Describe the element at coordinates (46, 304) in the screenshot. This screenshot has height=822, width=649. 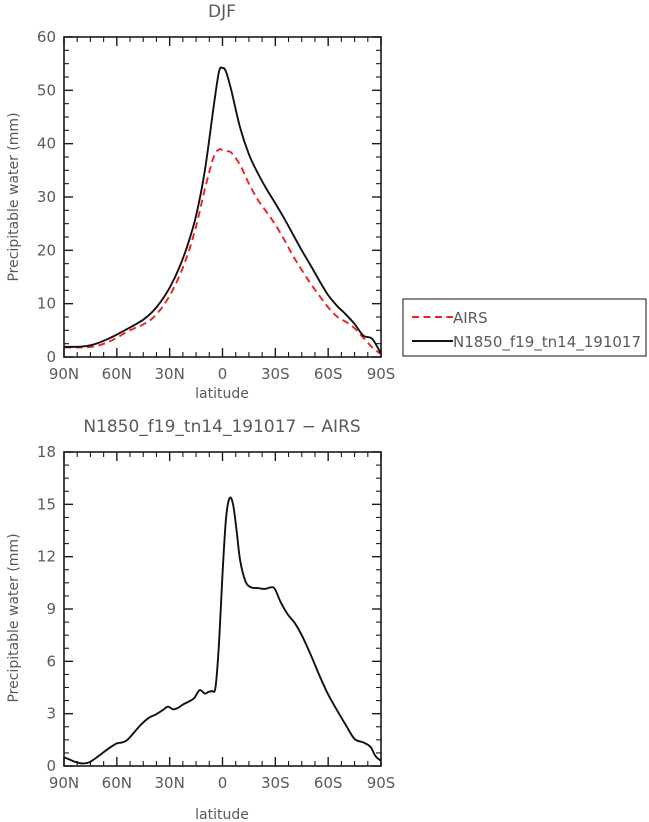
I see `y-tick-label: 10` at that location.